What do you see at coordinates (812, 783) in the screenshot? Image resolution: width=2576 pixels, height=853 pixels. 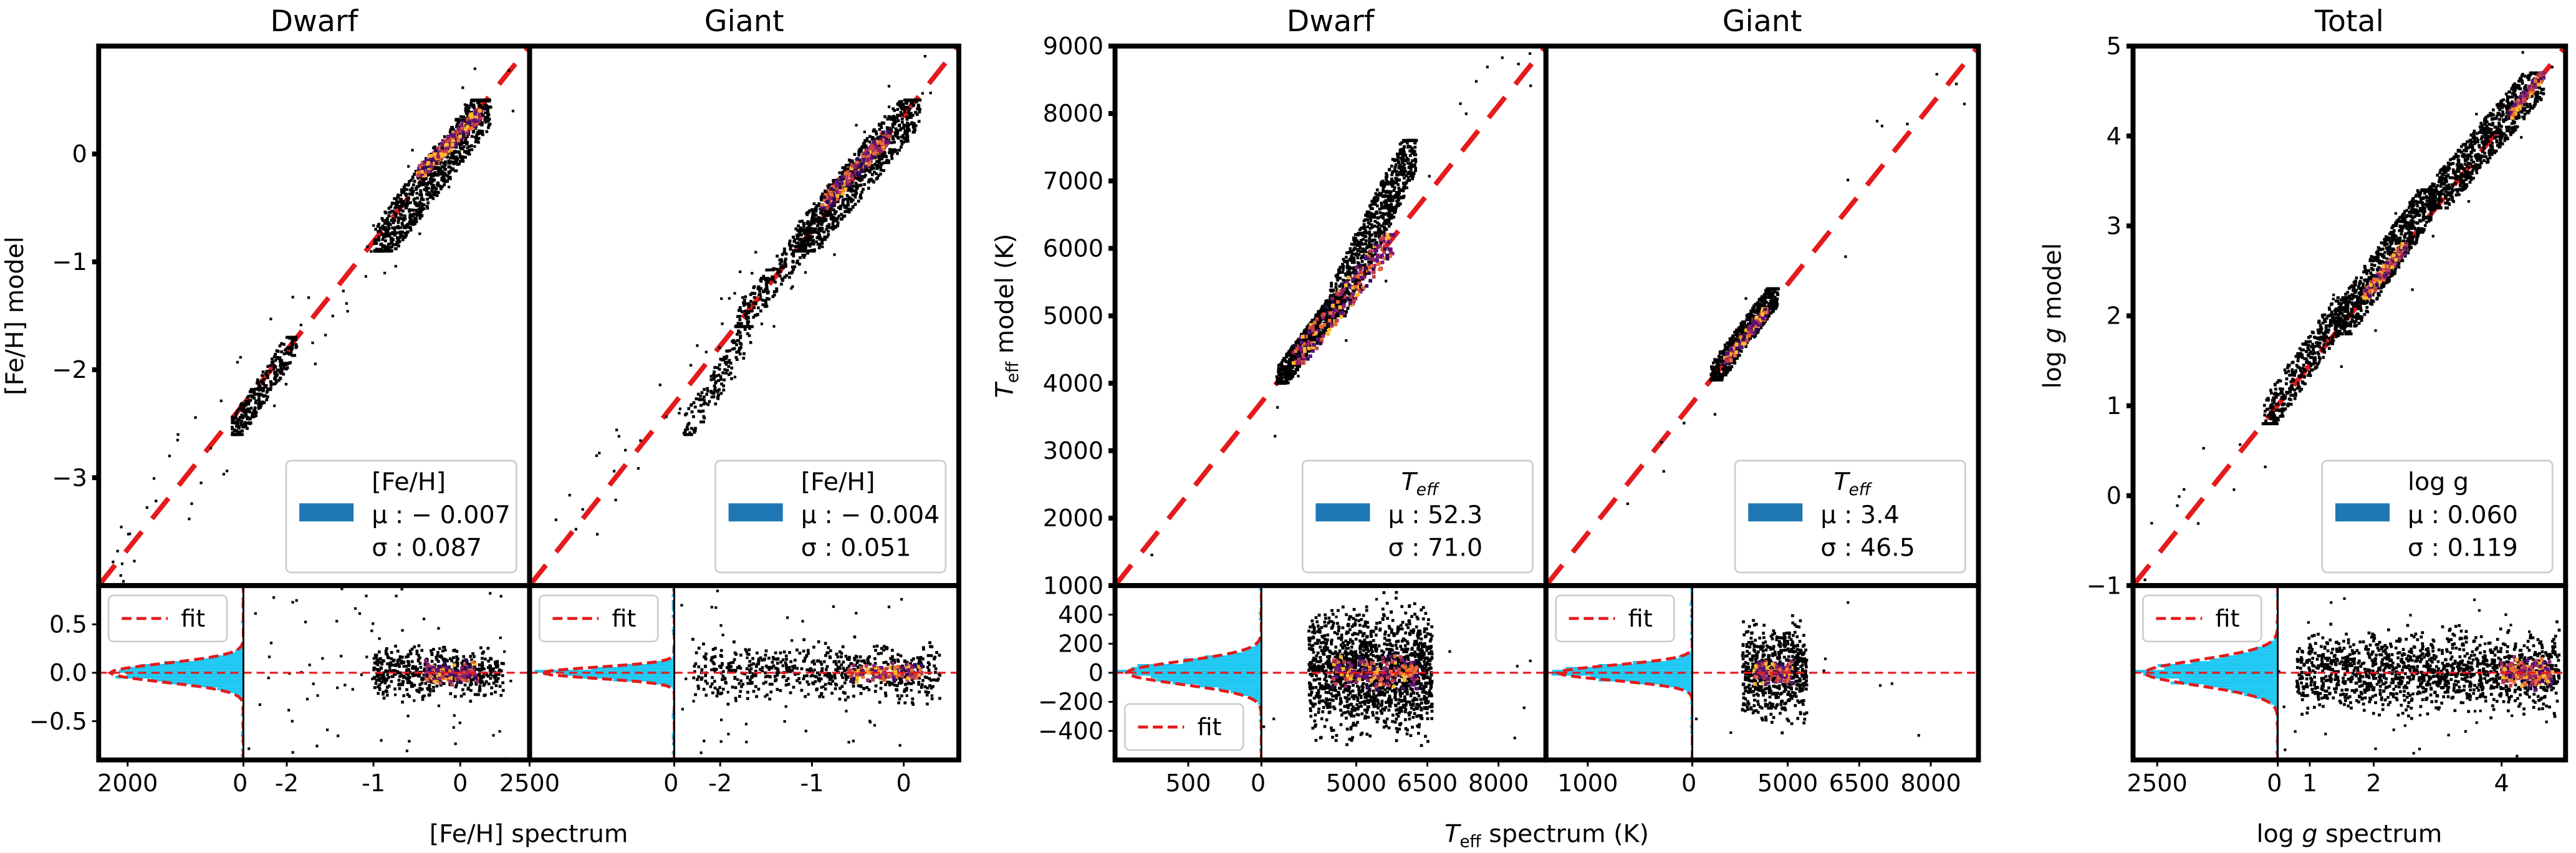 I see `feh_giant-resid-xtick-label: -1` at bounding box center [812, 783].